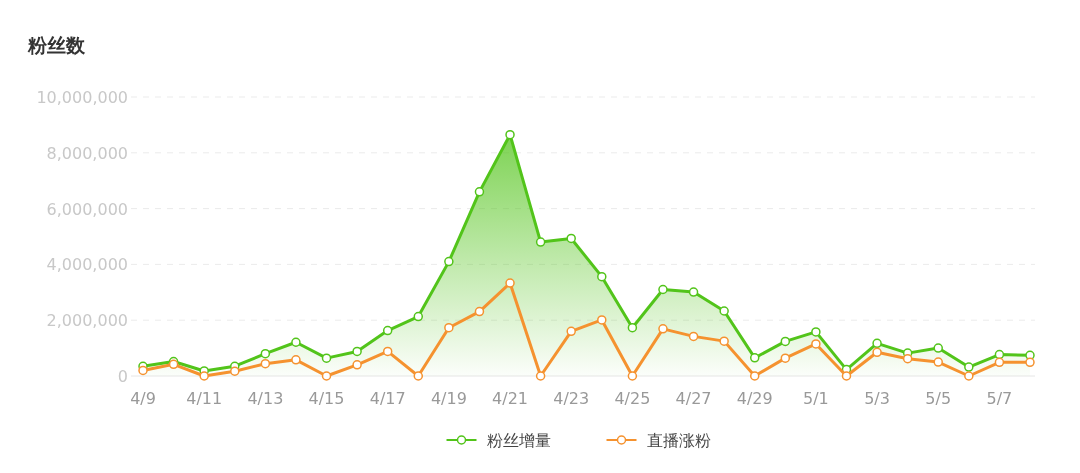 The image size is (1080, 473). What do you see at coordinates (204, 398) in the screenshot?
I see `x-tick-label: 4/11` at bounding box center [204, 398].